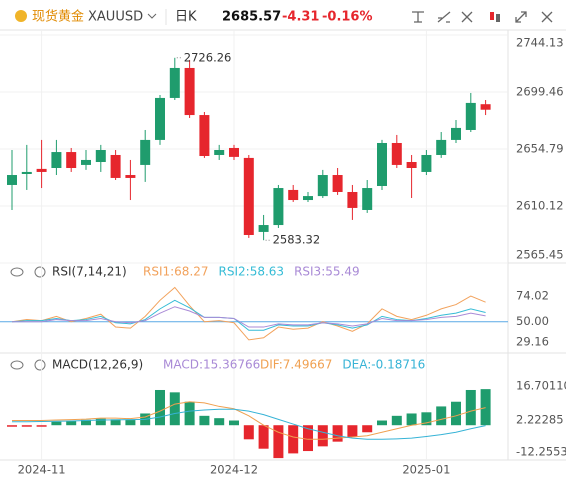 The image size is (566, 482). I want to click on legend-entry: MACD:15.36766, so click(211, 365).